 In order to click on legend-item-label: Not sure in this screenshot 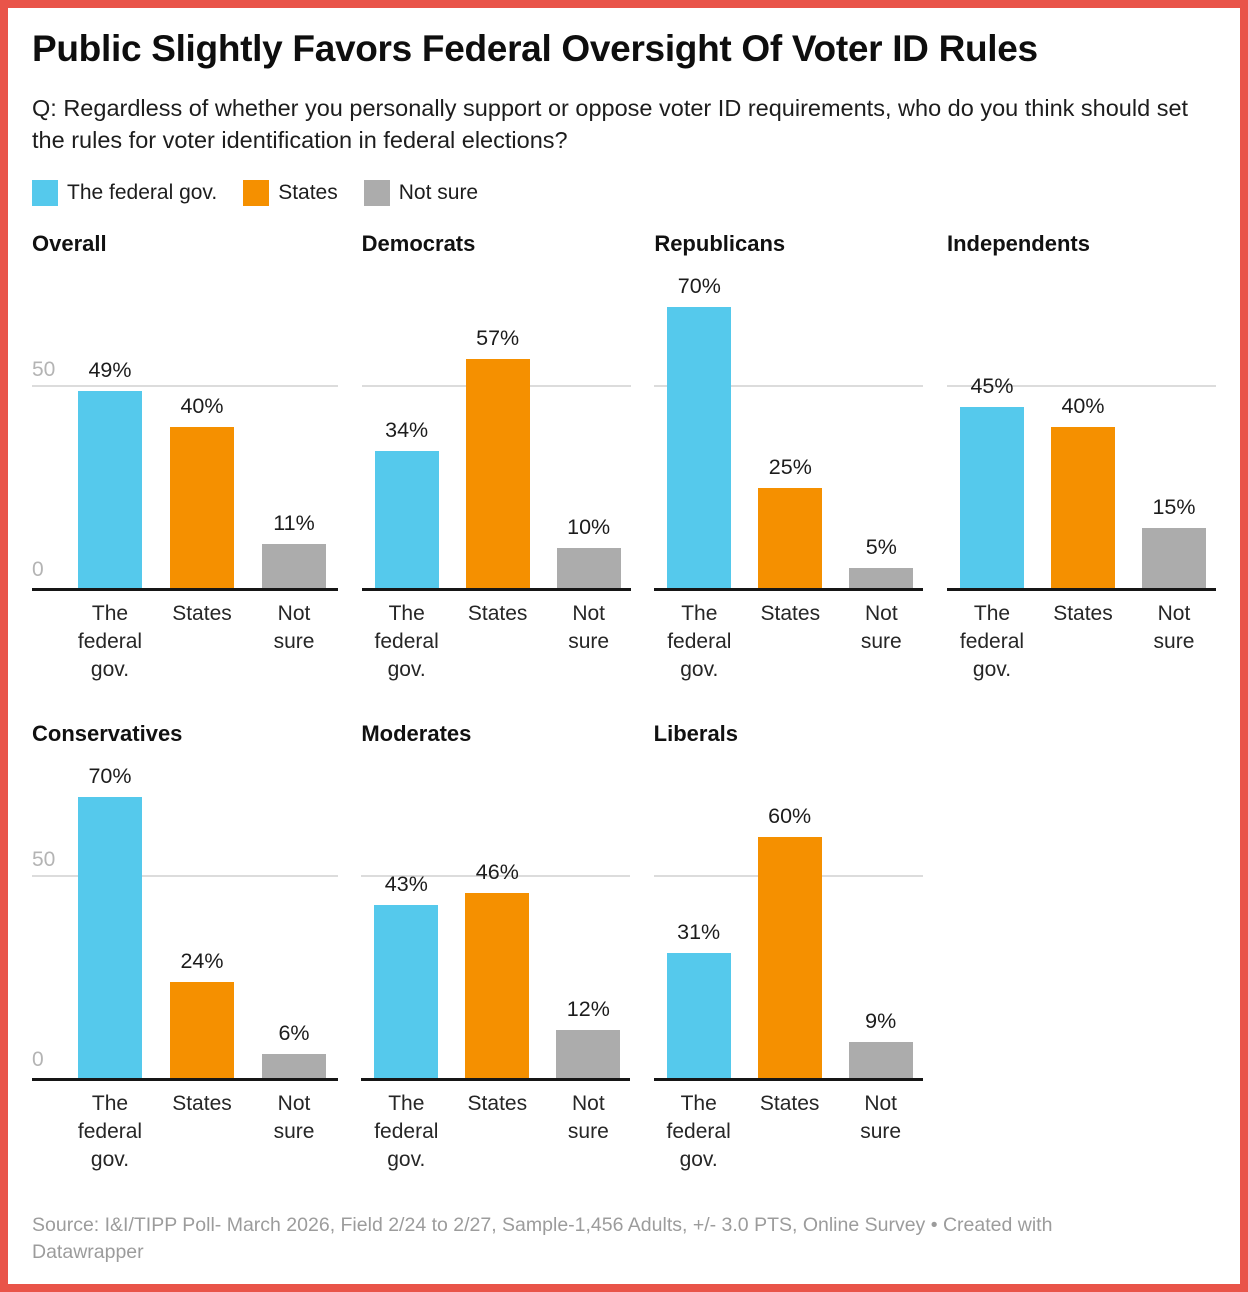, I will do `click(438, 192)`.